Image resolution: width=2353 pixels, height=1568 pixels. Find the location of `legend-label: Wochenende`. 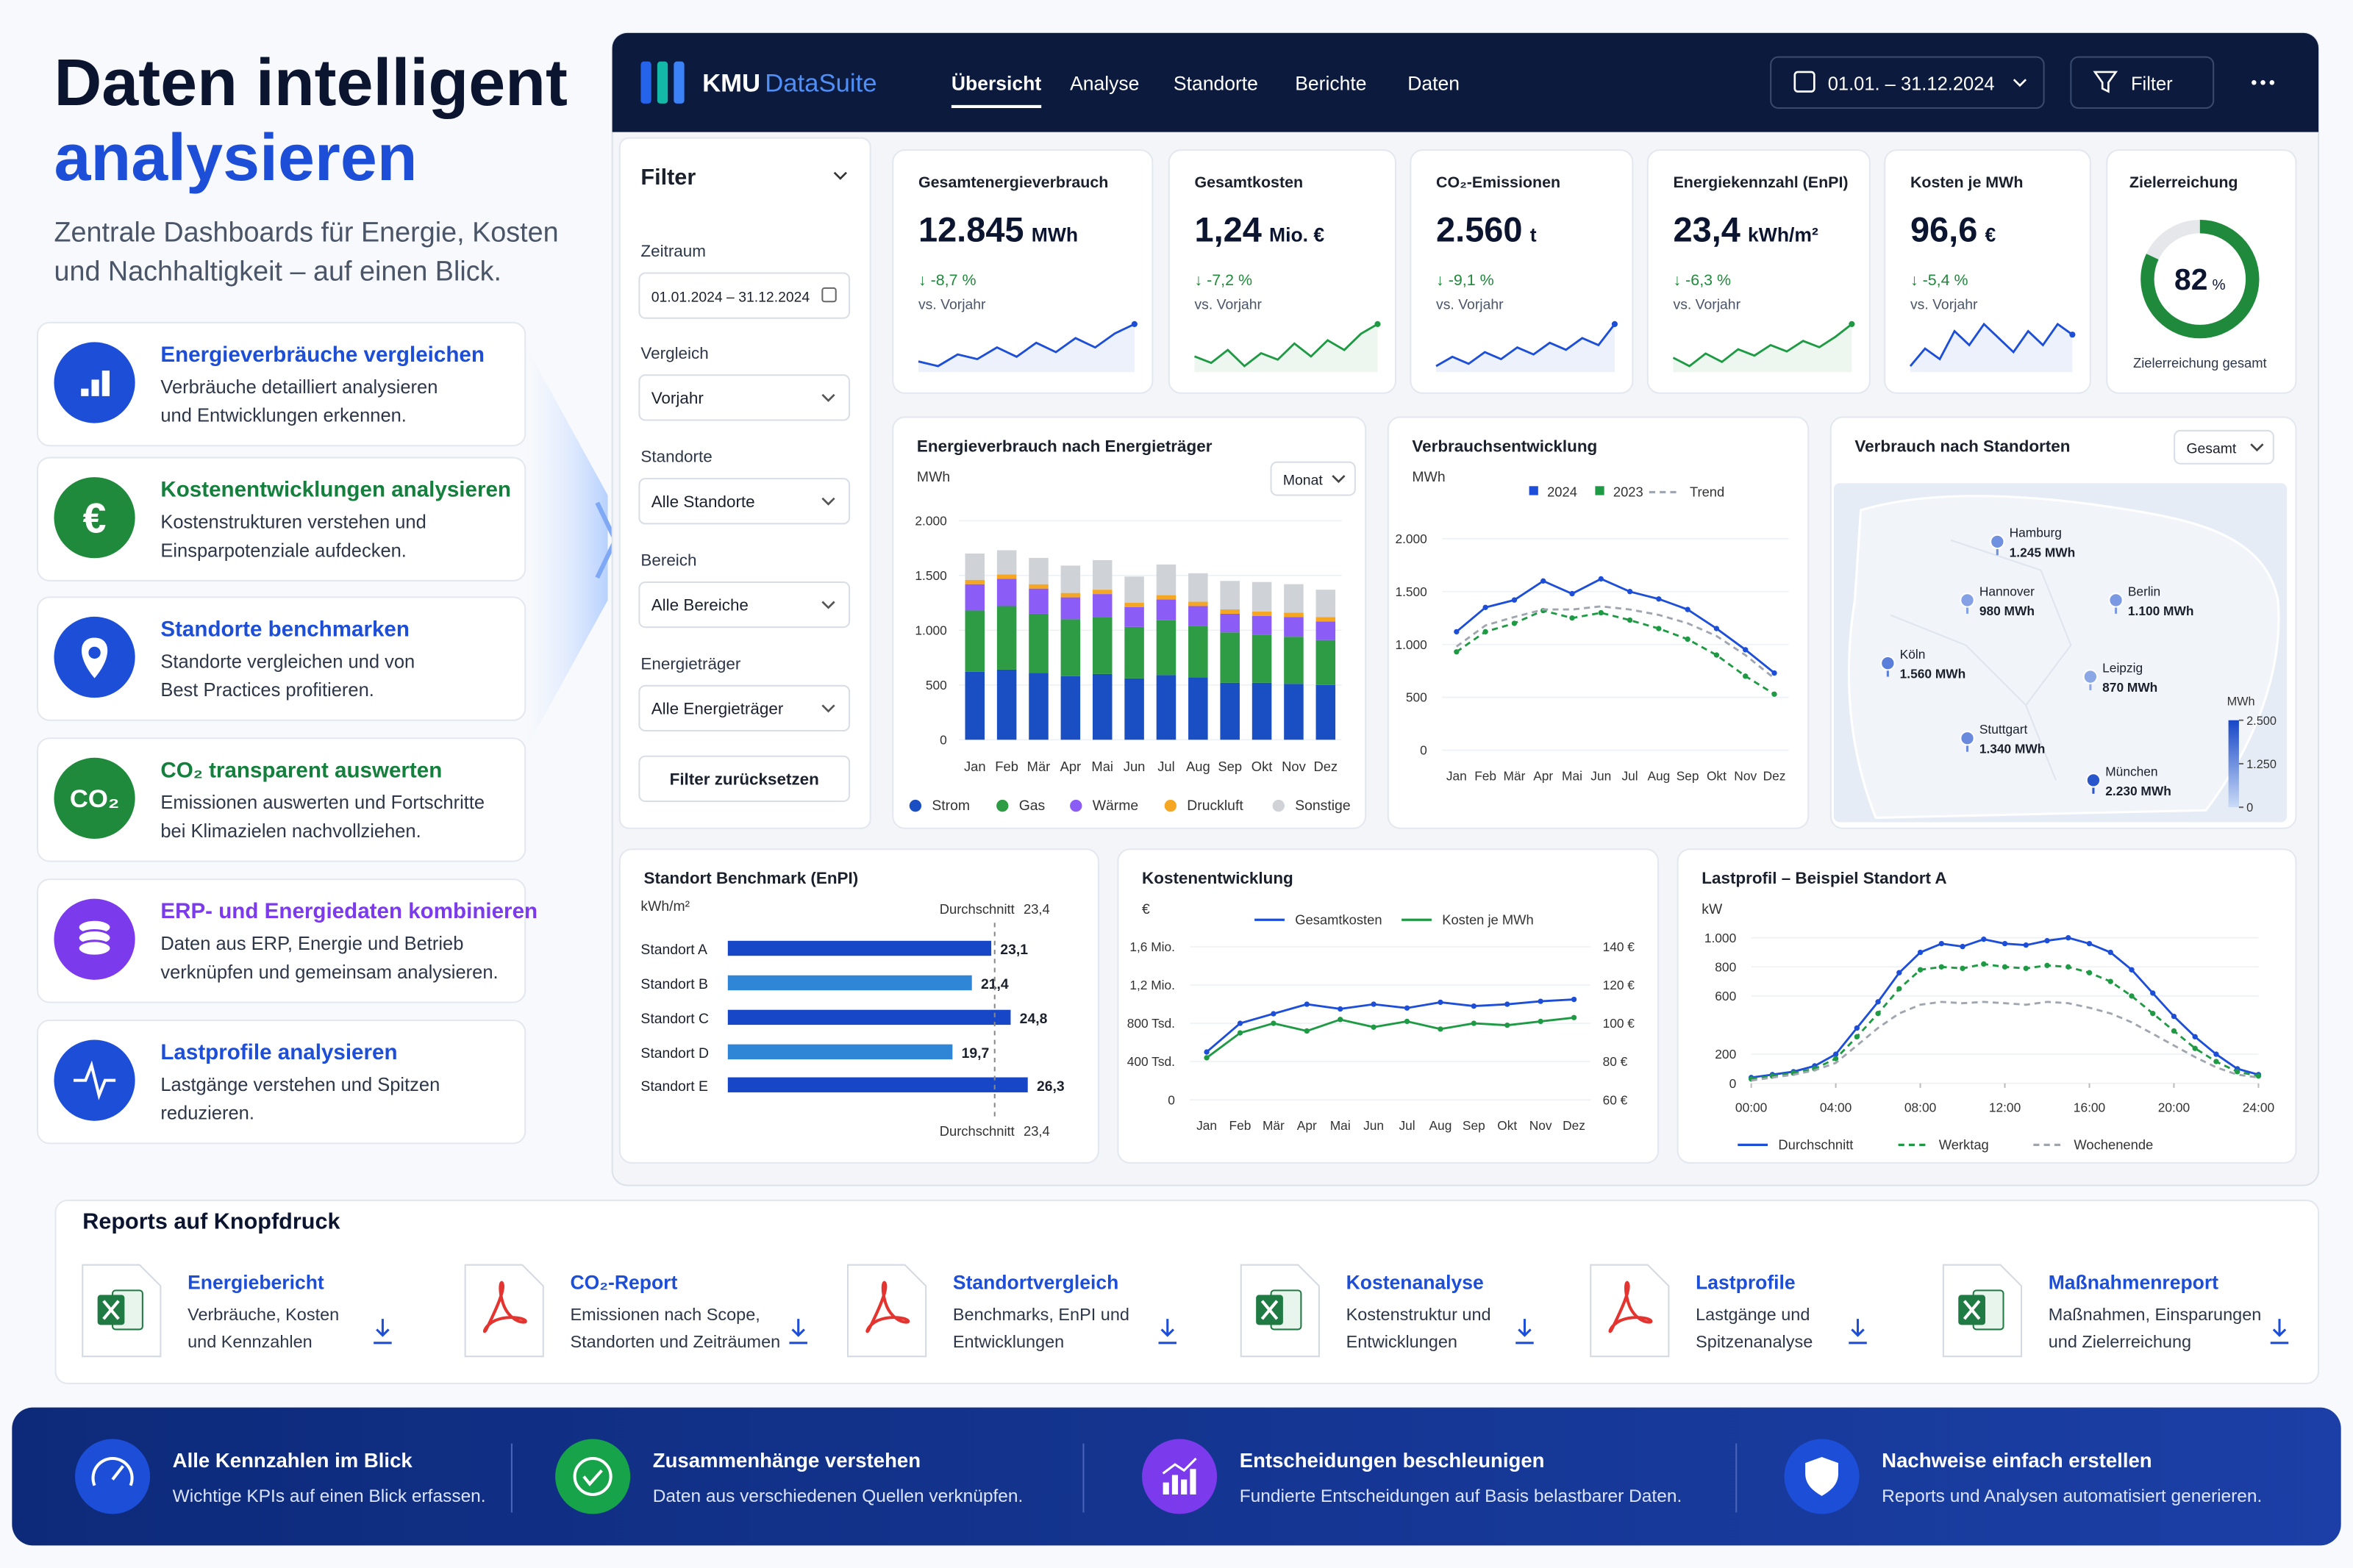

legend-label: Wochenende is located at coordinates (2114, 1145).